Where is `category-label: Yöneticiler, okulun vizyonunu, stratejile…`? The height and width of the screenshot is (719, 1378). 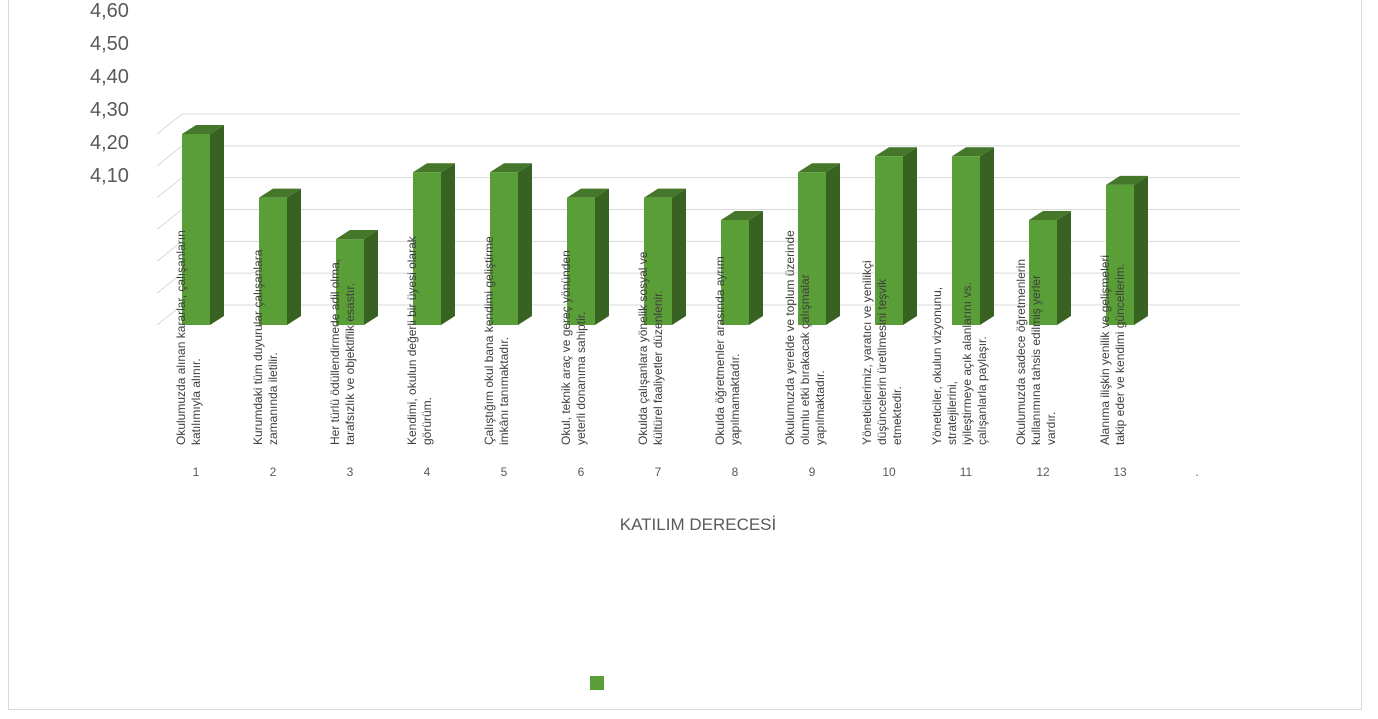 category-label: Yöneticiler, okulun vizyonunu, stratejile… is located at coordinates (959, 363).